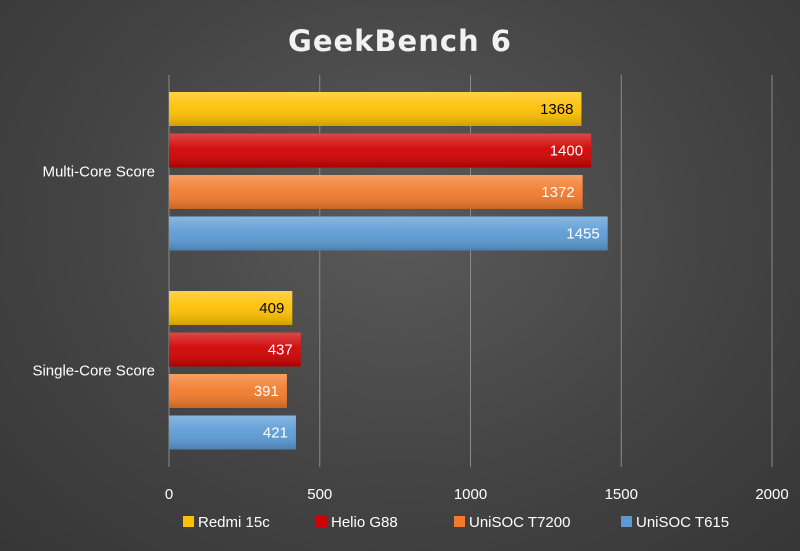 This screenshot has height=551, width=800. I want to click on x-tick-label: 1000, so click(470, 494).